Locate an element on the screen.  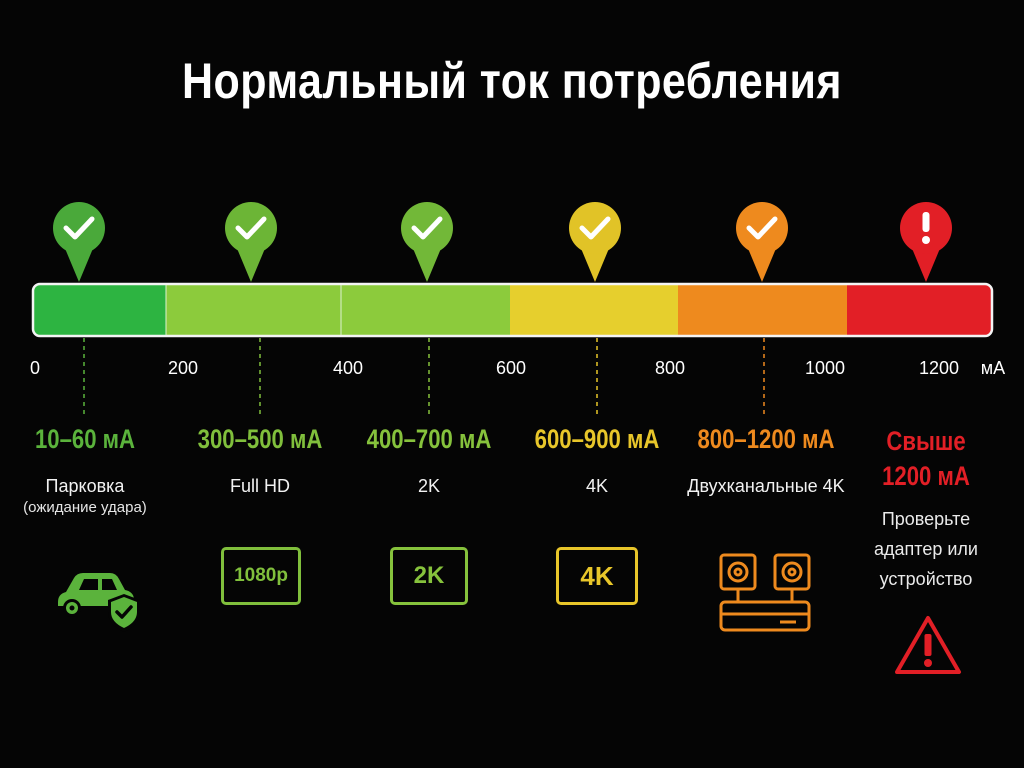
segment-fullhd is located at coordinates (253, 310).